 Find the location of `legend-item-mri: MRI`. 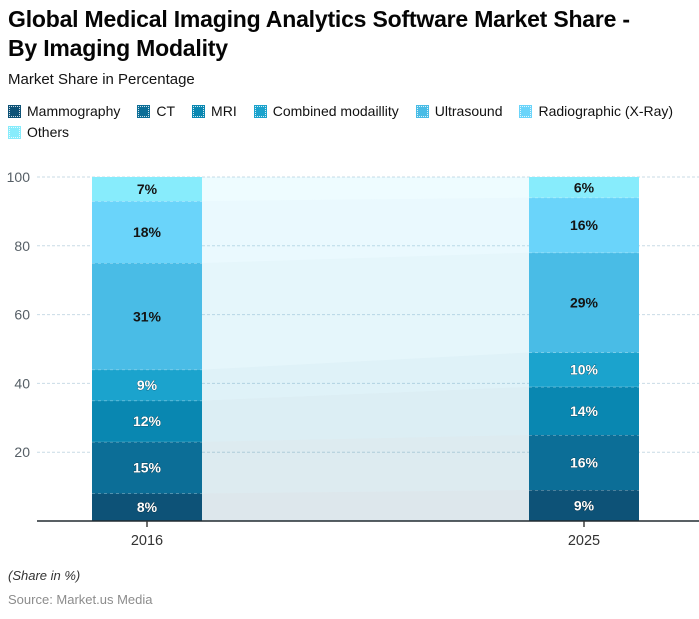

legend-item-mri: MRI is located at coordinates (214, 111).